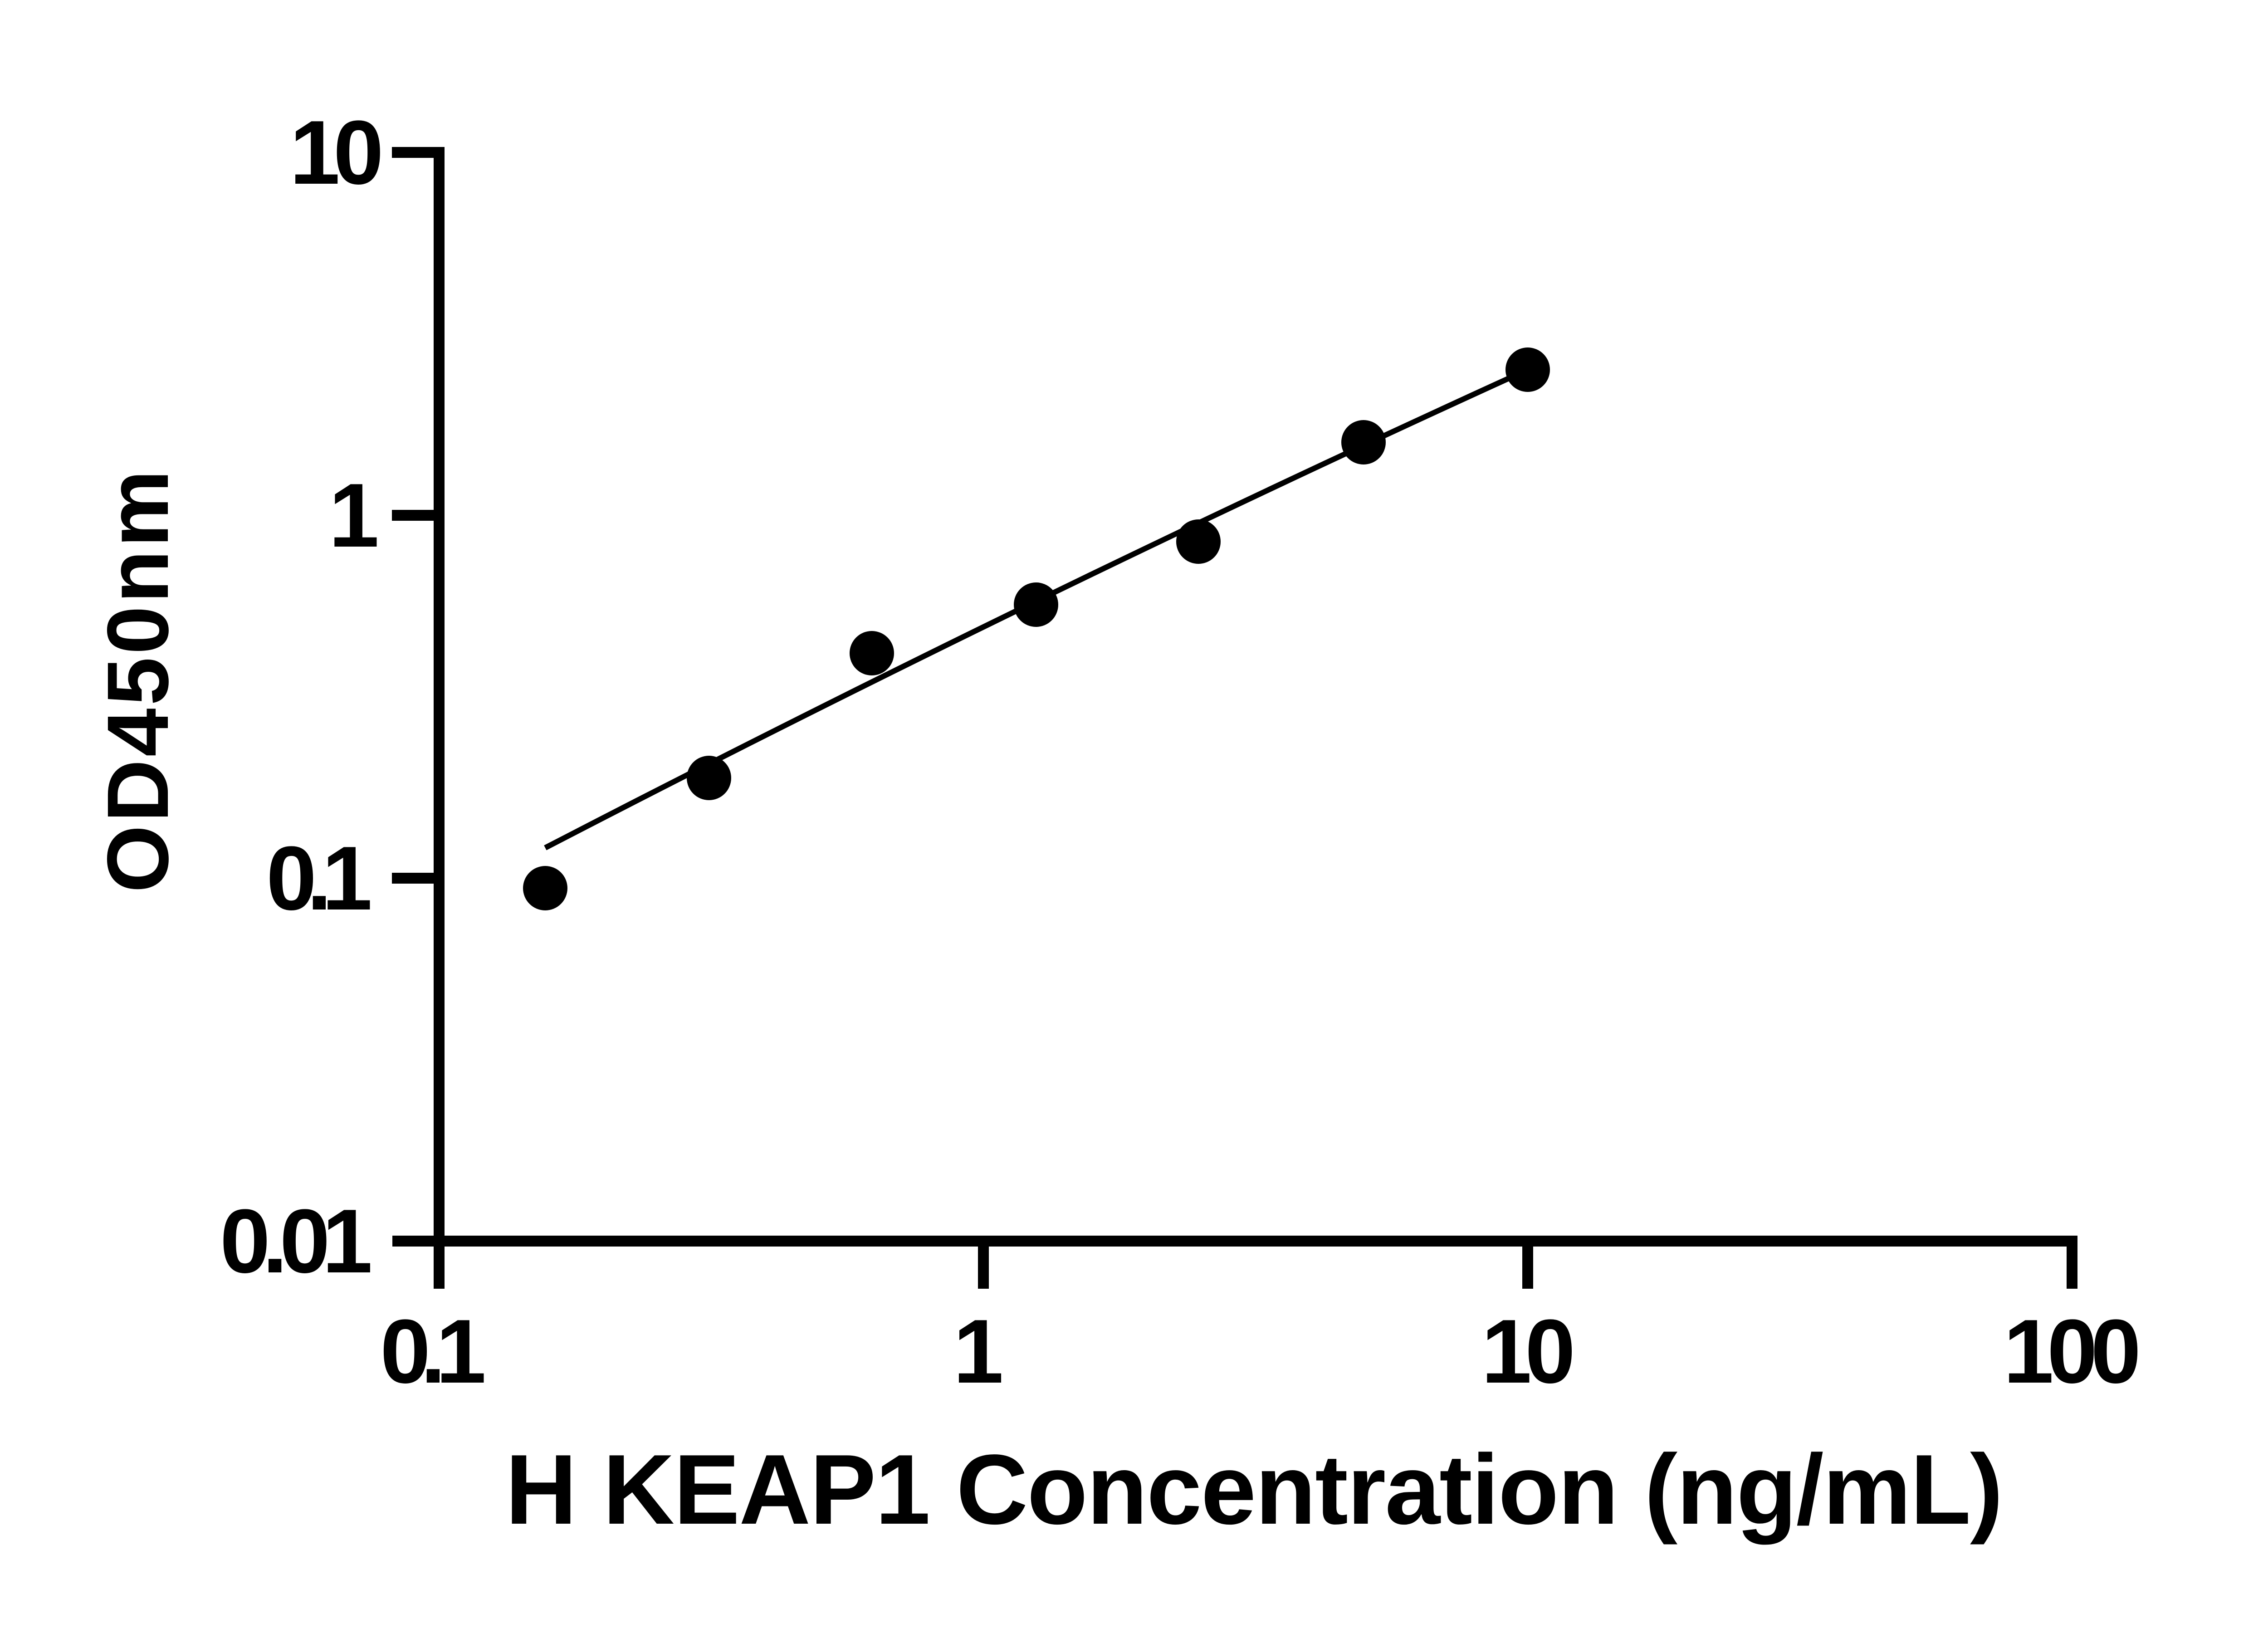  Describe the element at coordinates (2071, 1351) in the screenshot. I see `svg-text: 100` at that location.